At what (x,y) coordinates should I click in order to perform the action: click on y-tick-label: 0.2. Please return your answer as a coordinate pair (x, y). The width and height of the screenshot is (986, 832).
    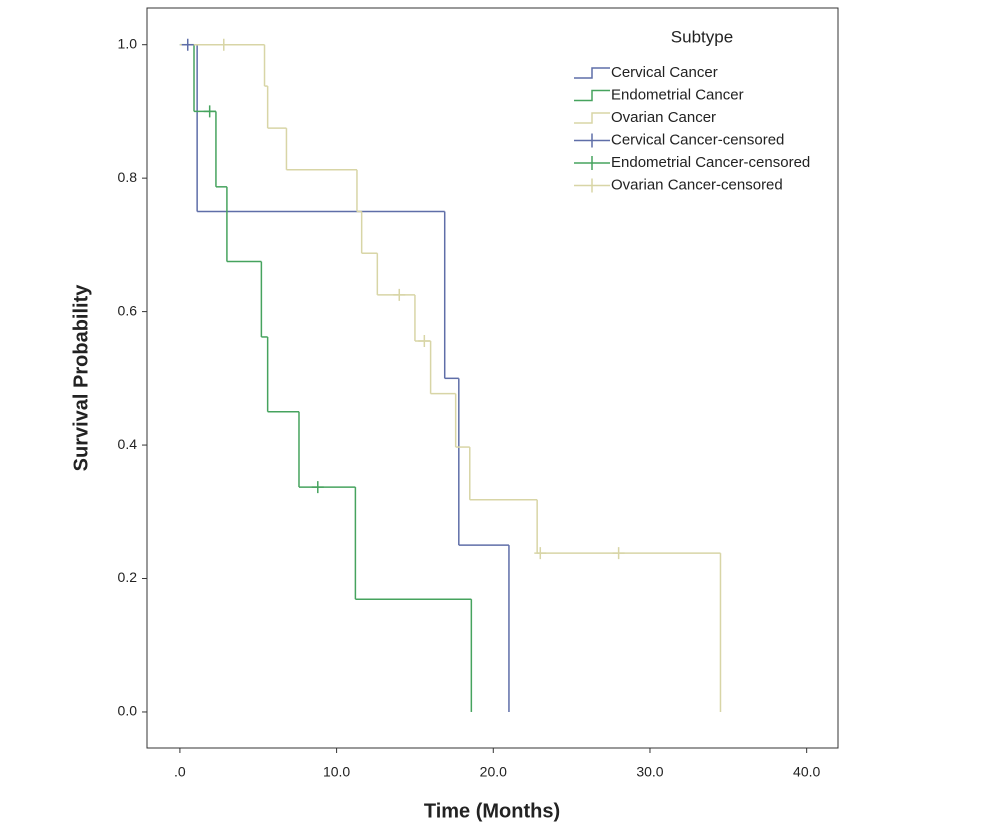
    Looking at the image, I should click on (128, 577).